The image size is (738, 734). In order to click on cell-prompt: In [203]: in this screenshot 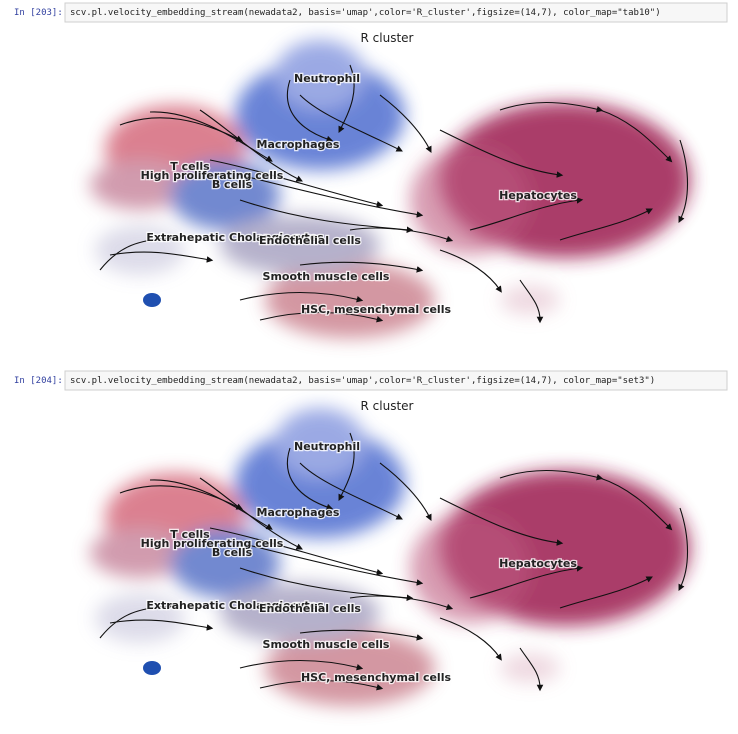, I will do `click(38, 13)`.